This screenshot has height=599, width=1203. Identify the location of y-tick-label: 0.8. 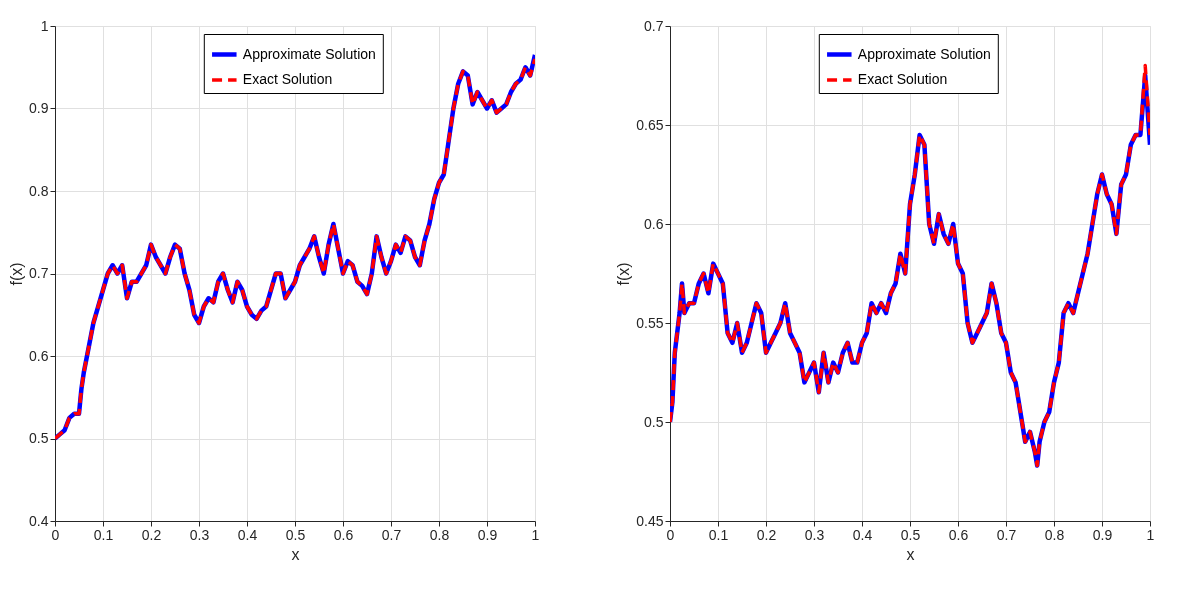
(39, 190).